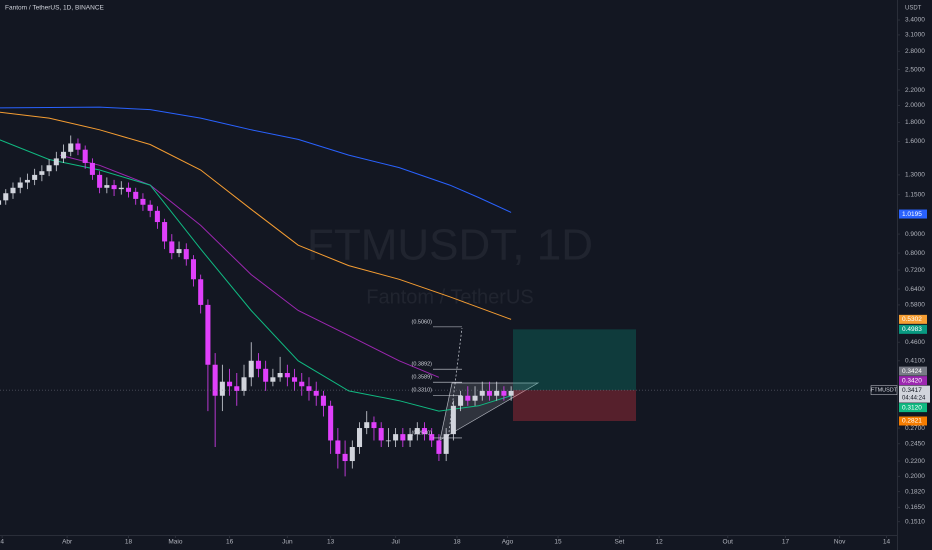  I want to click on moving-average-line, so click(256, 159).